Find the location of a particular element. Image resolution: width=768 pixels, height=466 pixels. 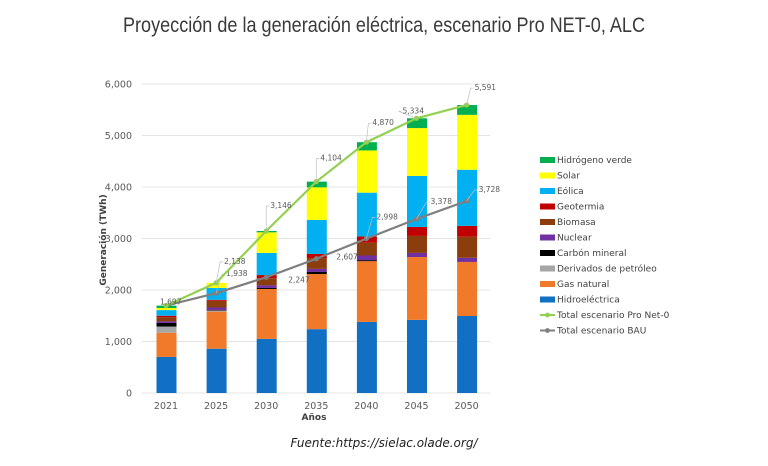

bar-stack-2030 is located at coordinates (266, 311).